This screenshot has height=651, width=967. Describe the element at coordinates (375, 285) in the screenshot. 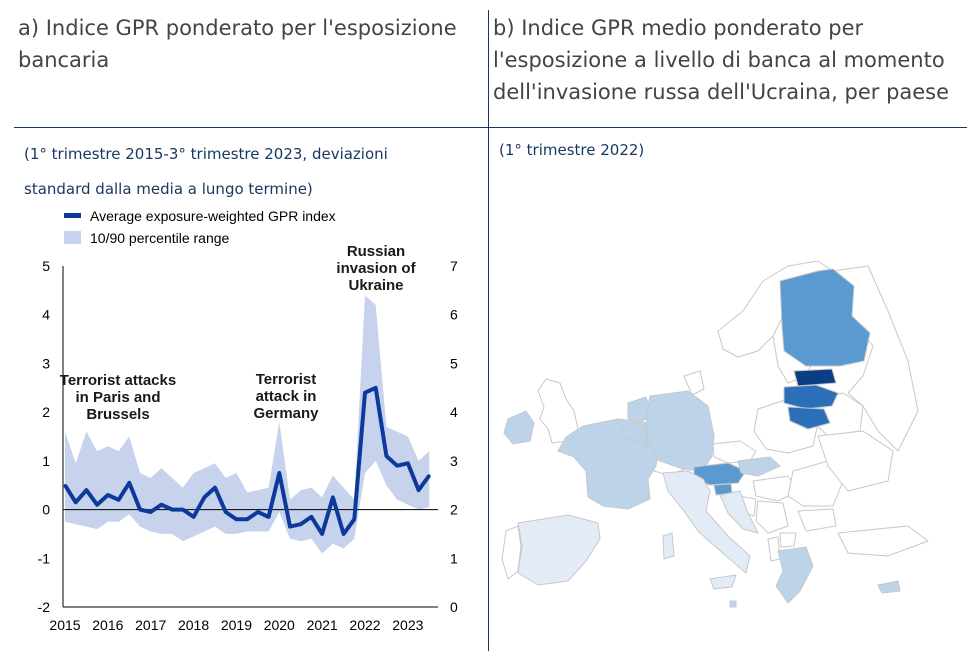

I see `annotation-line: Ukraine` at that location.